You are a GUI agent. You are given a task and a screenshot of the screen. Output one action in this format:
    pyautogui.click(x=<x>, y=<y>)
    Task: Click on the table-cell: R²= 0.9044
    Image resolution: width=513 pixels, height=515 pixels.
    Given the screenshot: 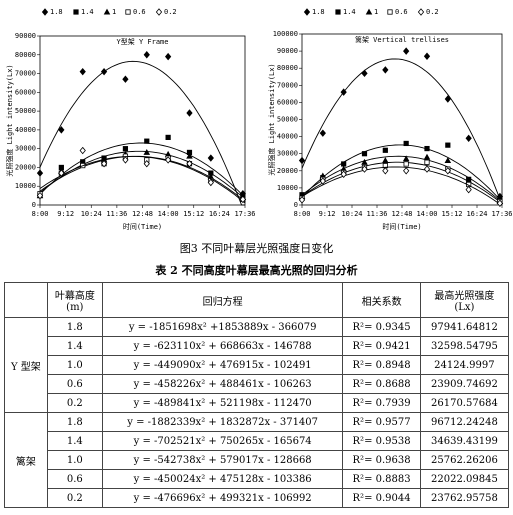 What is the action you would take?
    pyautogui.click(x=381, y=498)
    